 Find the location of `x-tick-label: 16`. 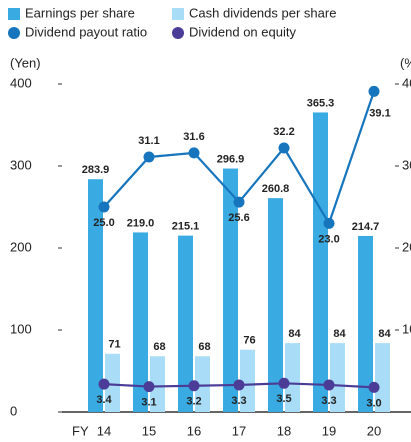

x-tick-label: 16 is located at coordinates (194, 430).